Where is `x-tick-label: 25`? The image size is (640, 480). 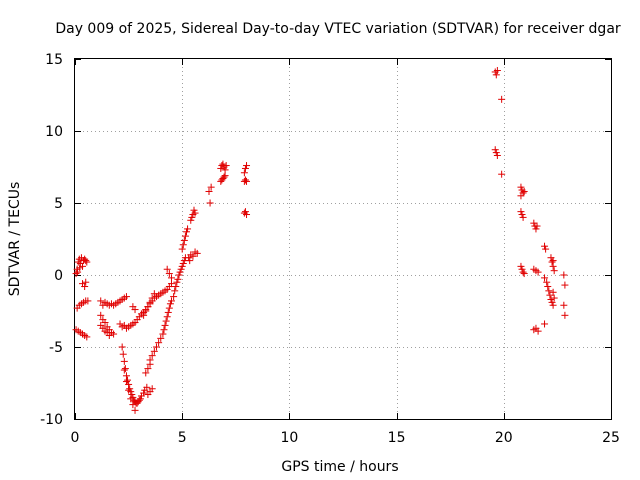 x-tick-label: 25 is located at coordinates (611, 438).